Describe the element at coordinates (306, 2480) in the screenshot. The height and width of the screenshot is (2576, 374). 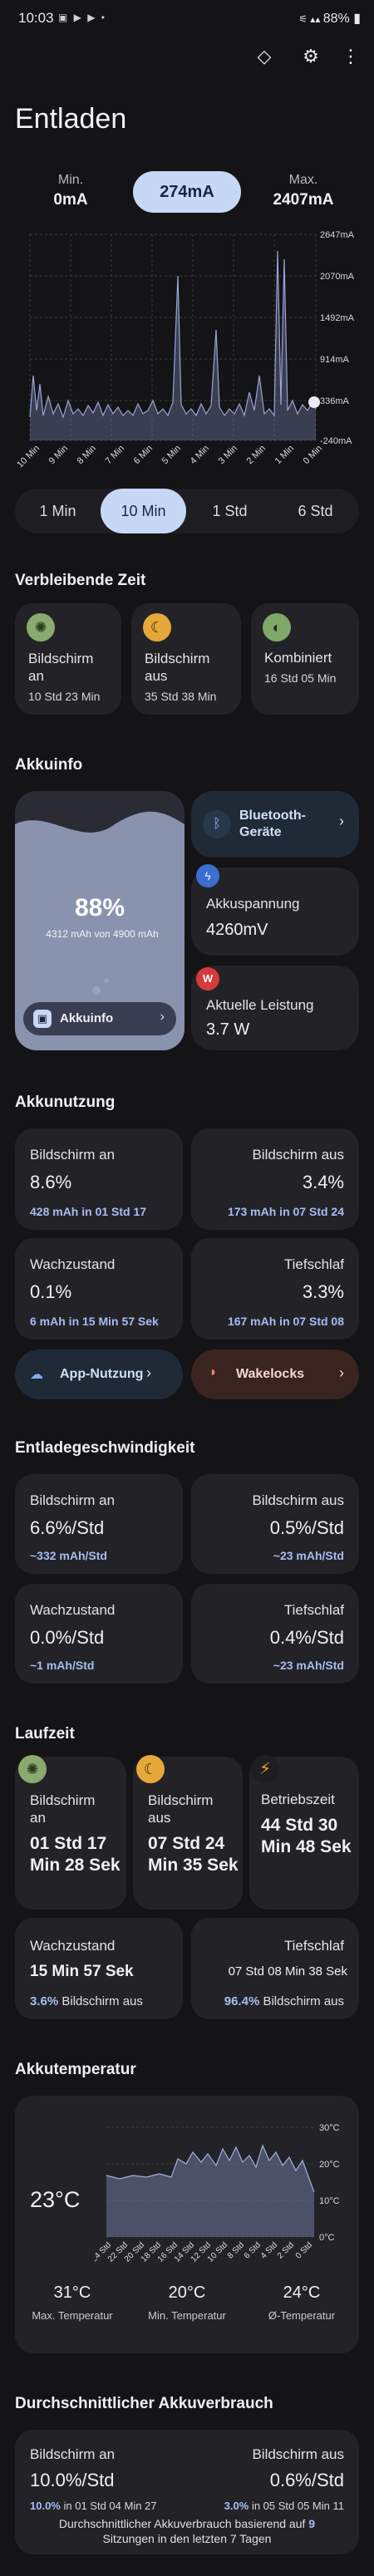
I see `avg-off-value: 0.6%/Std` at that location.